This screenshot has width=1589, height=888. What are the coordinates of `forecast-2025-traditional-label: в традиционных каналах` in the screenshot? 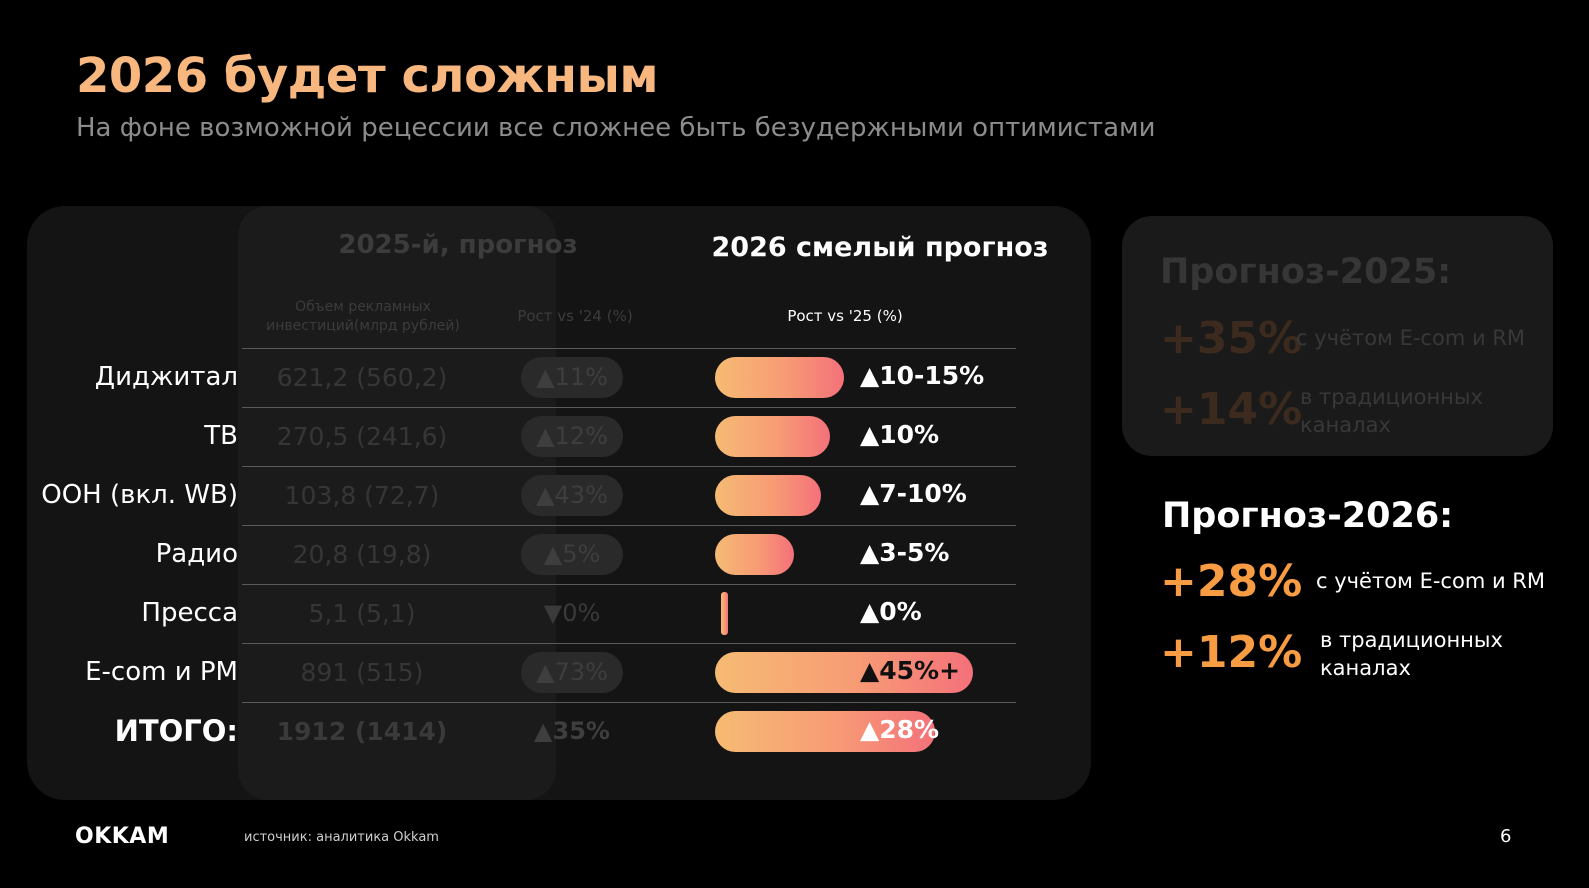 It's located at (1391, 411).